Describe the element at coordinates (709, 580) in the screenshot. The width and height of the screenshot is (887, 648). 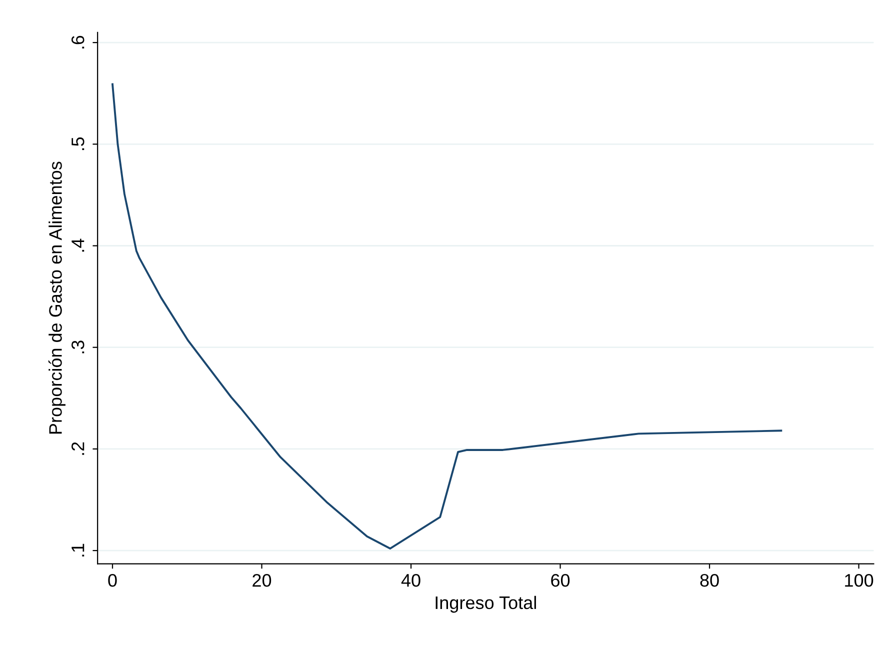
I see `x-tick-label: 80` at that location.